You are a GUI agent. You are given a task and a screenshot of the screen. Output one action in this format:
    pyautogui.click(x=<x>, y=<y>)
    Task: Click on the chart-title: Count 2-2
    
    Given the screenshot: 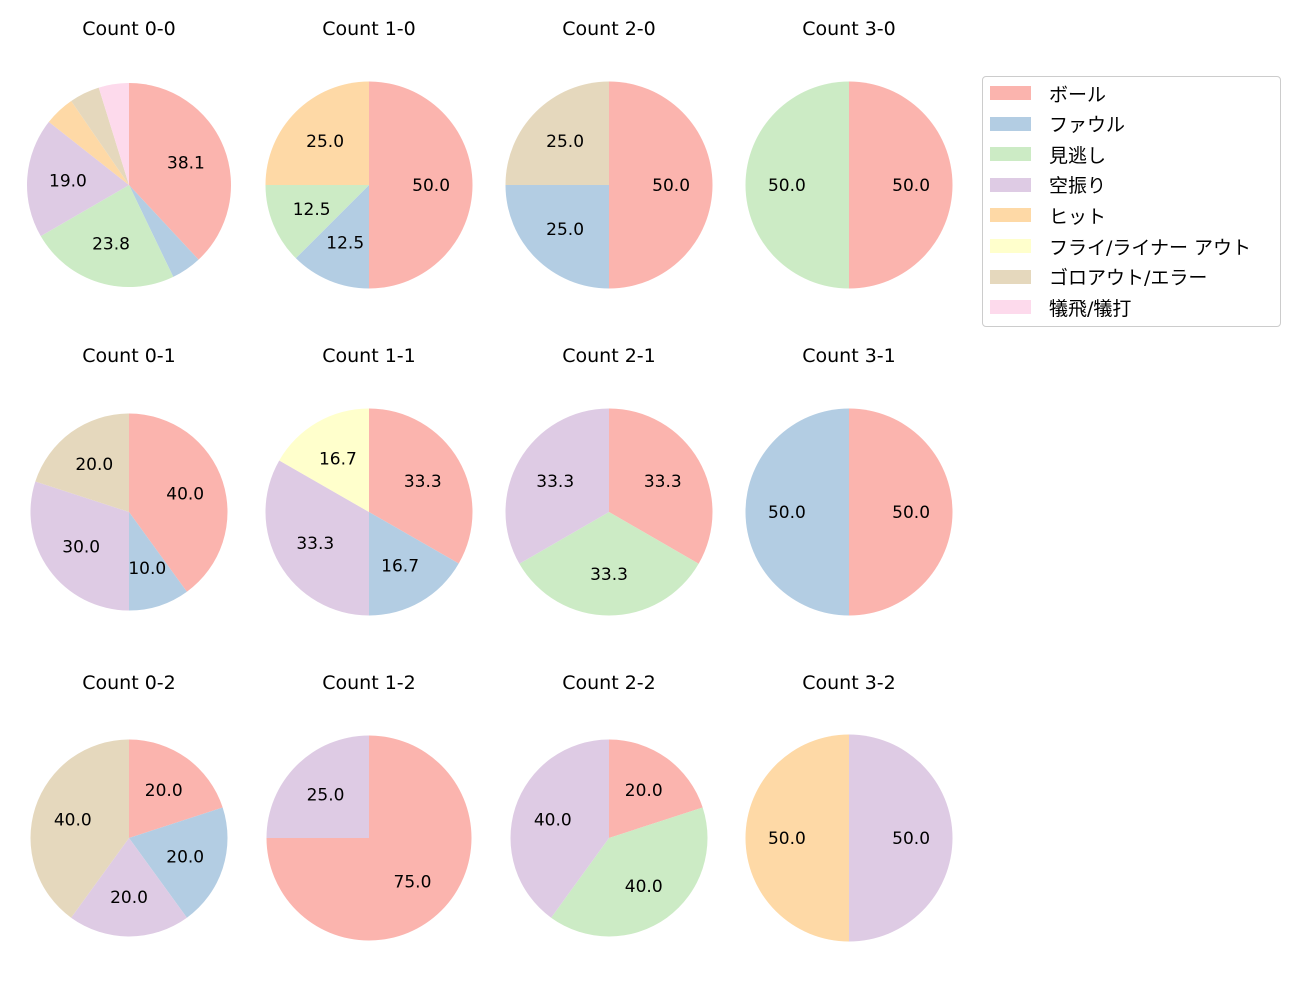 What is the action you would take?
    pyautogui.click(x=609, y=683)
    